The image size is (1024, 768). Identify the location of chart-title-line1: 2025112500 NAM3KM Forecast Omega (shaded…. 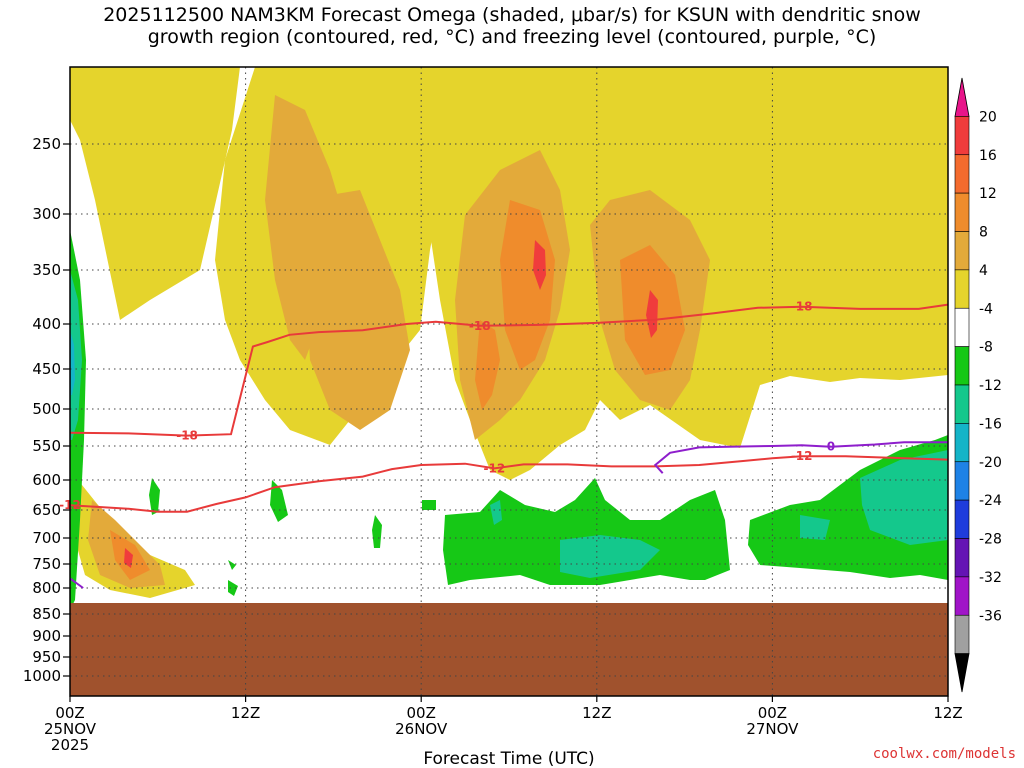
(512, 15).